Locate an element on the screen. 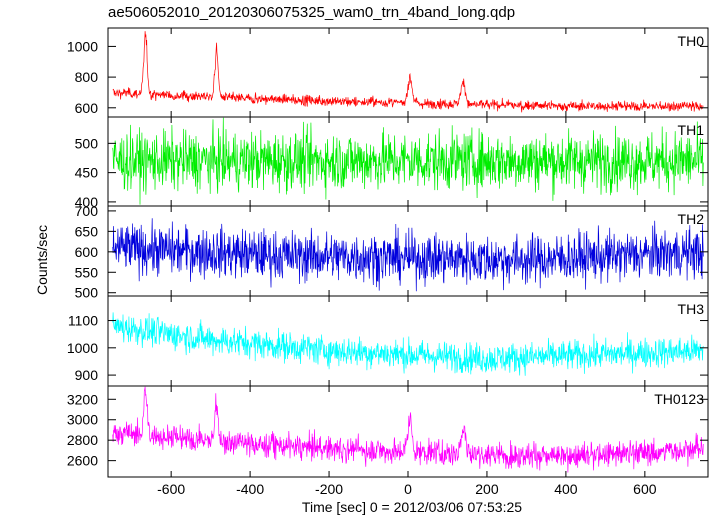 Image resolution: width=717 pixels, height=516 pixels. x-tick-label: -200 is located at coordinates (329, 489).